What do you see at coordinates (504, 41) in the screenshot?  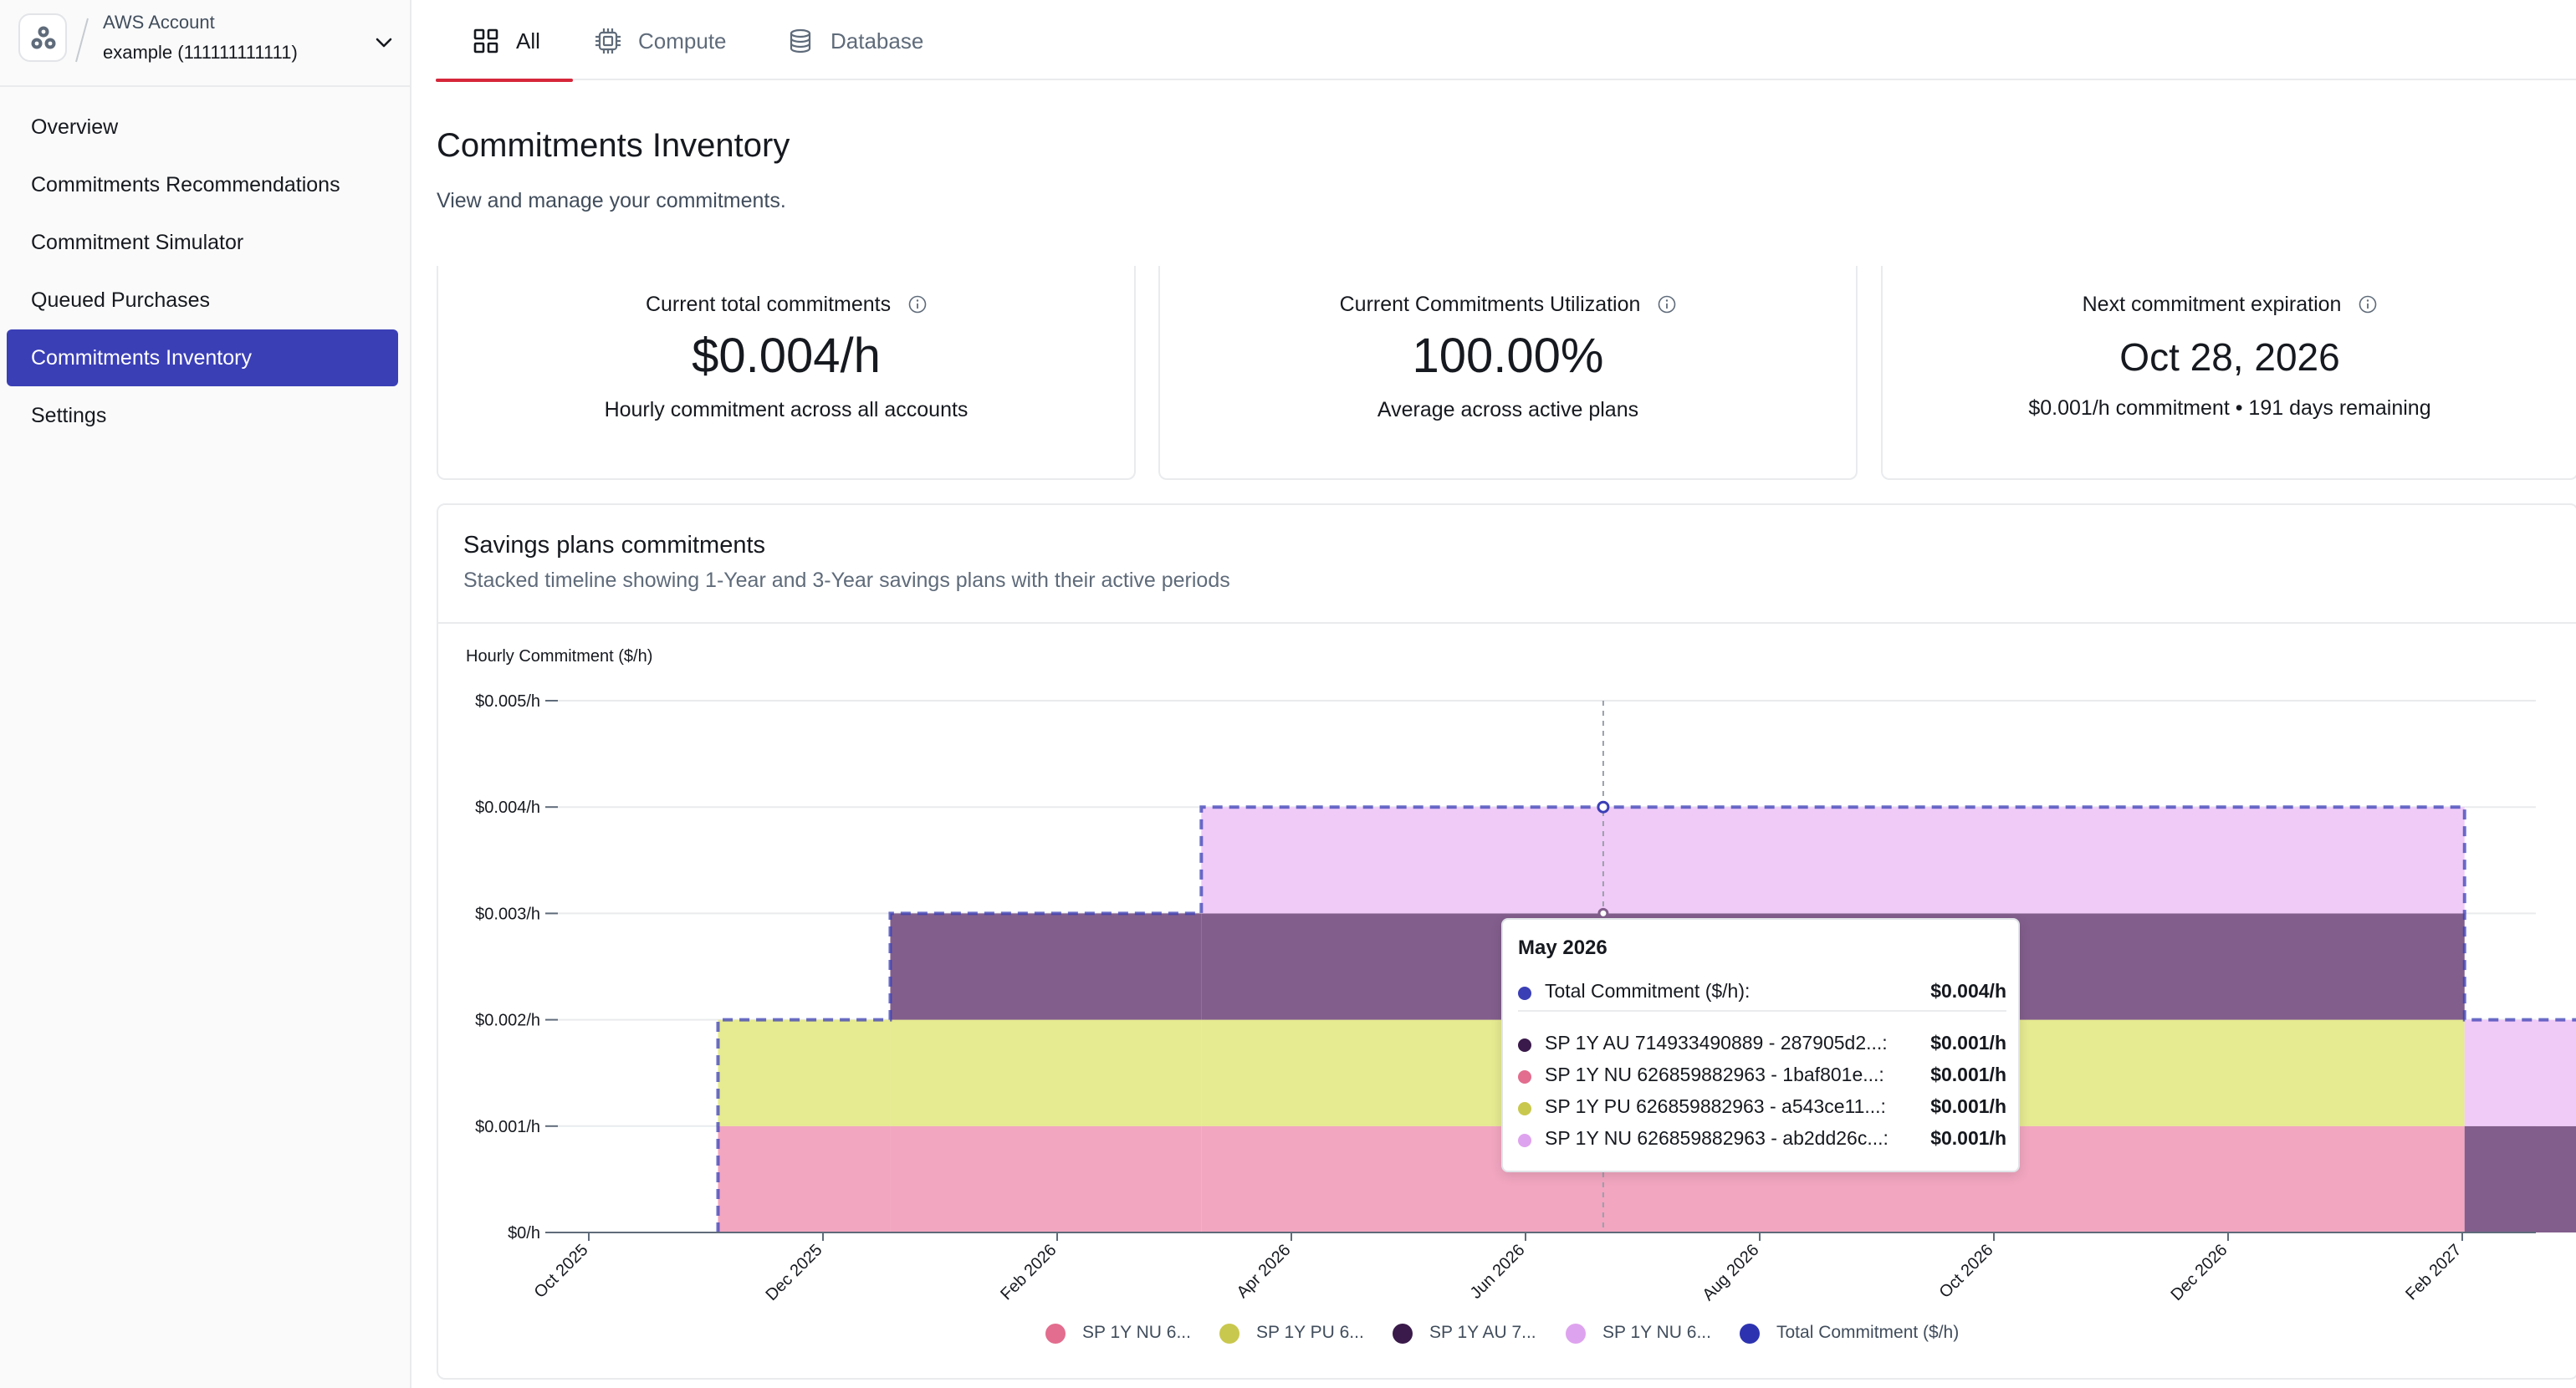 I see `tab-all: All` at bounding box center [504, 41].